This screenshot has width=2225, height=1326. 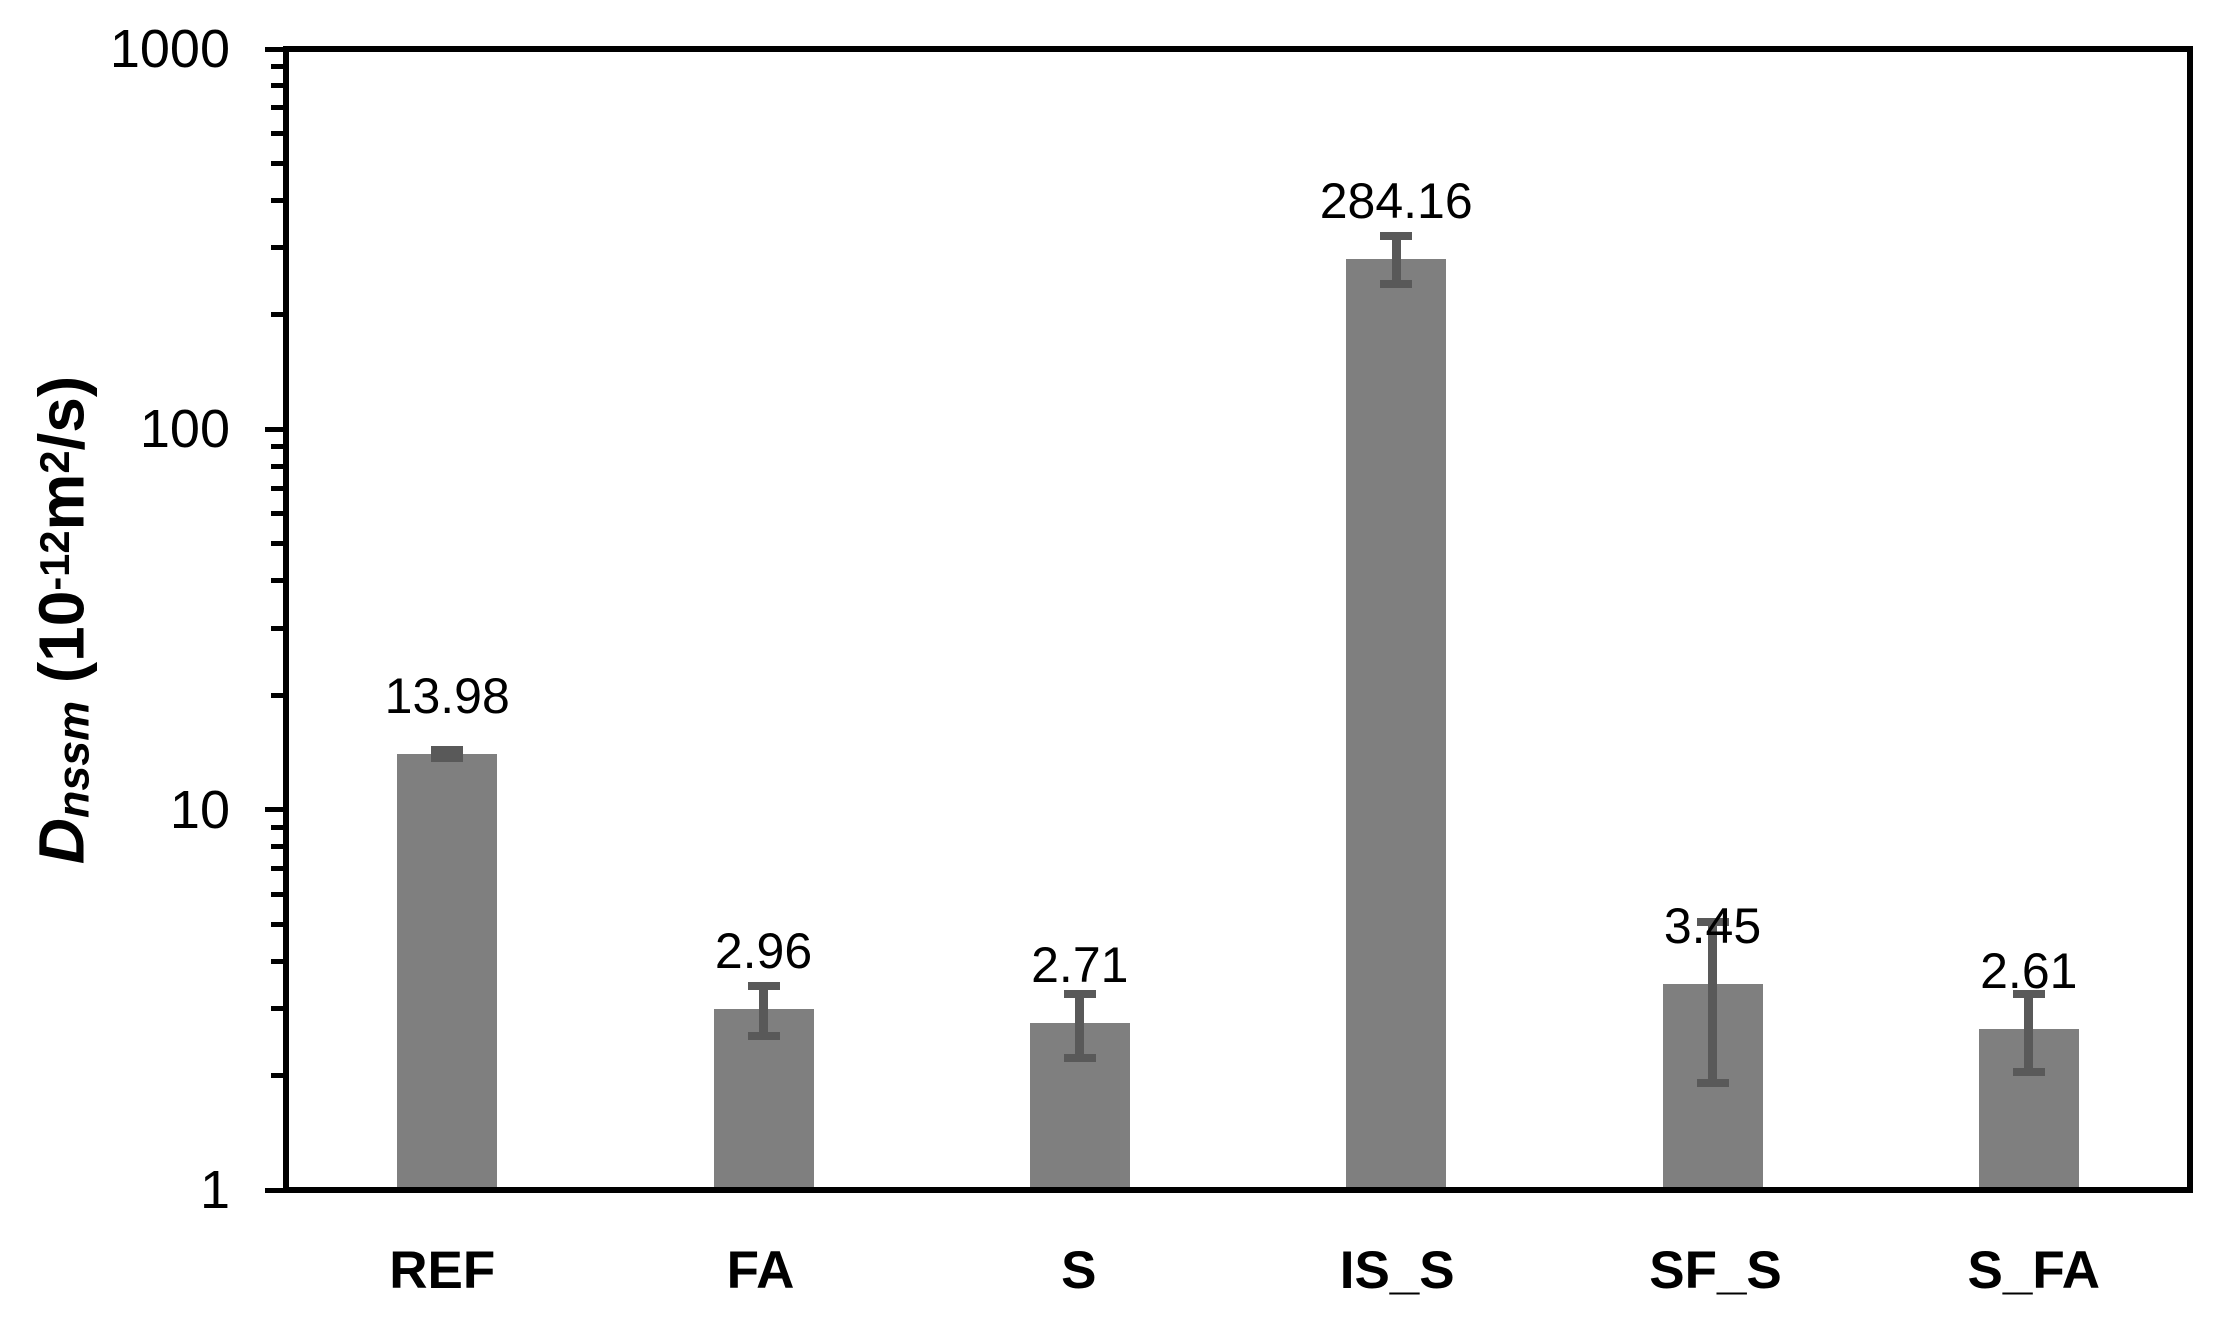 What do you see at coordinates (199, 809) in the screenshot?
I see `y-tick-label-10: 10` at bounding box center [199, 809].